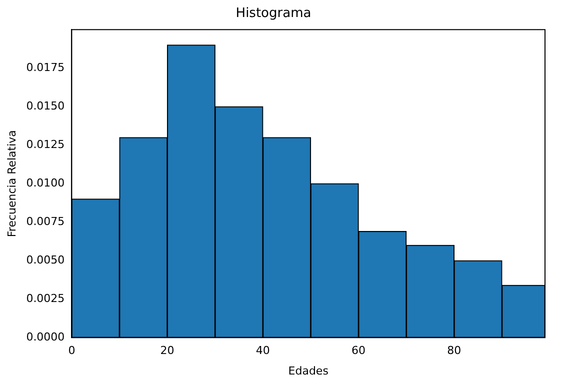 This screenshot has width=563, height=384. Describe the element at coordinates (308, 371) in the screenshot. I see `x-axis-title: Edades` at that location.